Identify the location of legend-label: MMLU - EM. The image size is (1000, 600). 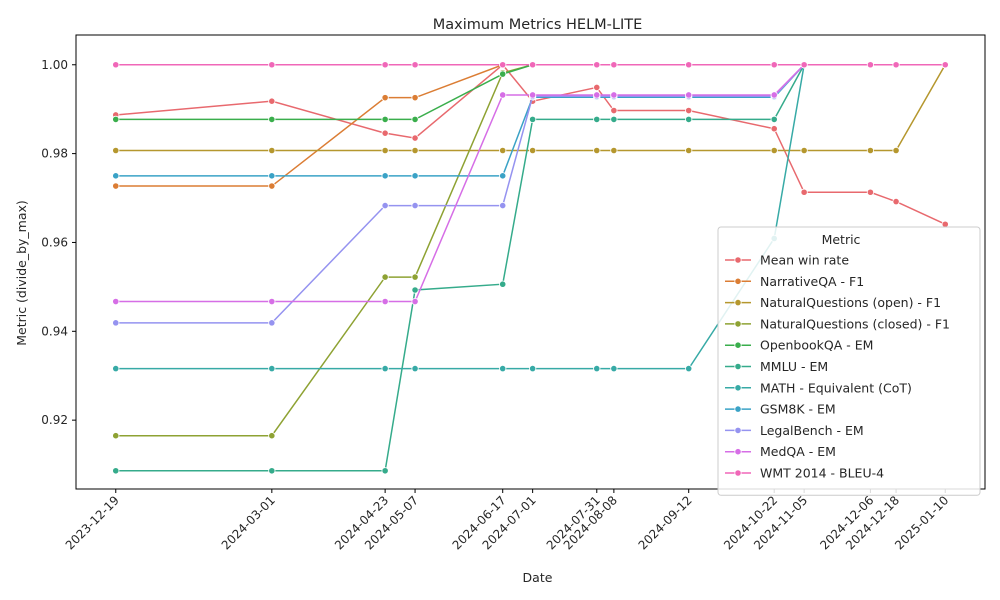
(794, 366).